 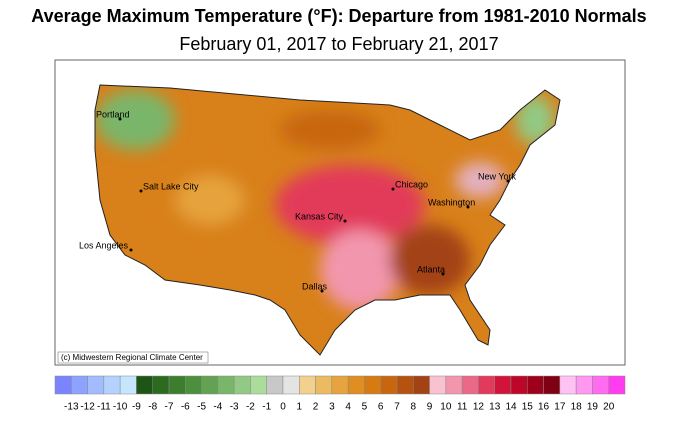 I want to click on legend-label: 6, so click(x=381, y=407).